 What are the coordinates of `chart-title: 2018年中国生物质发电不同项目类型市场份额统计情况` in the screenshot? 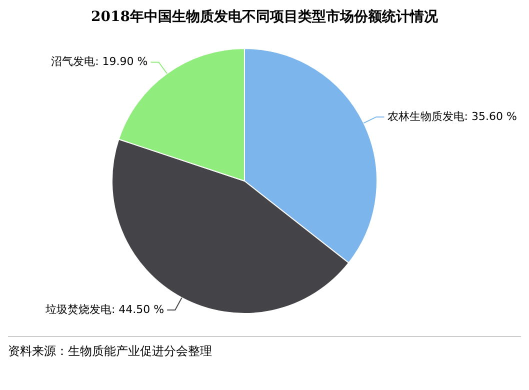 It's located at (264, 17).